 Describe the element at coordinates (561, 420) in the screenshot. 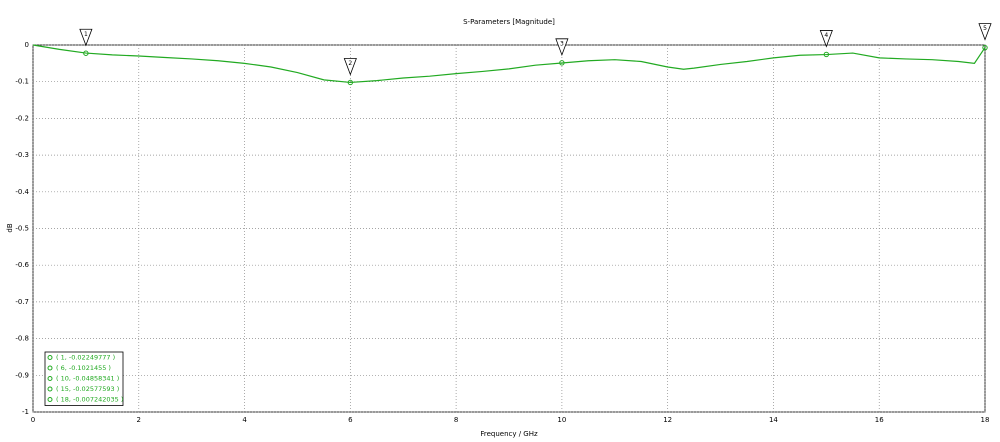

I see `x-tick-label: 10` at that location.